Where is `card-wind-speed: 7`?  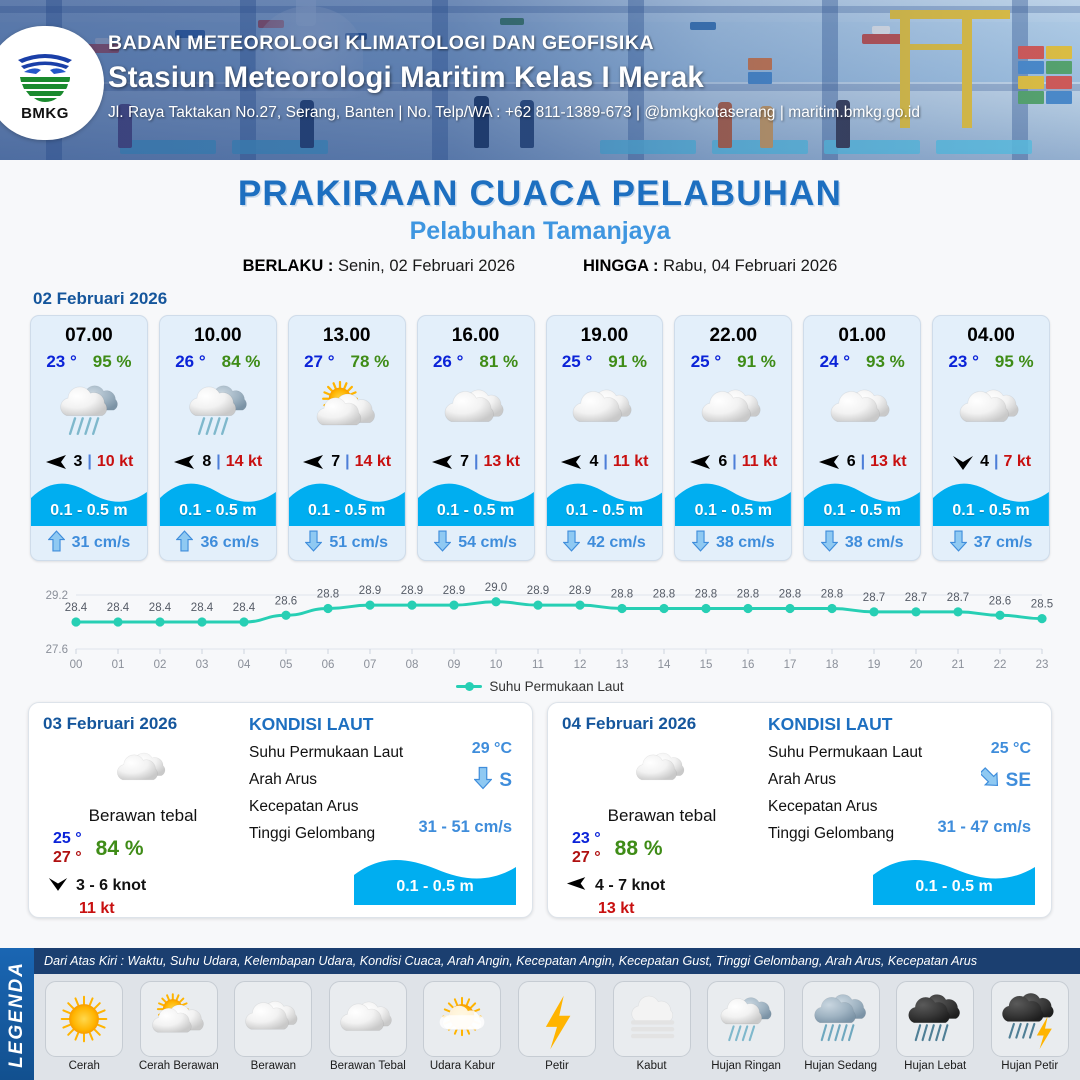 card-wind-speed: 7 is located at coordinates (336, 461).